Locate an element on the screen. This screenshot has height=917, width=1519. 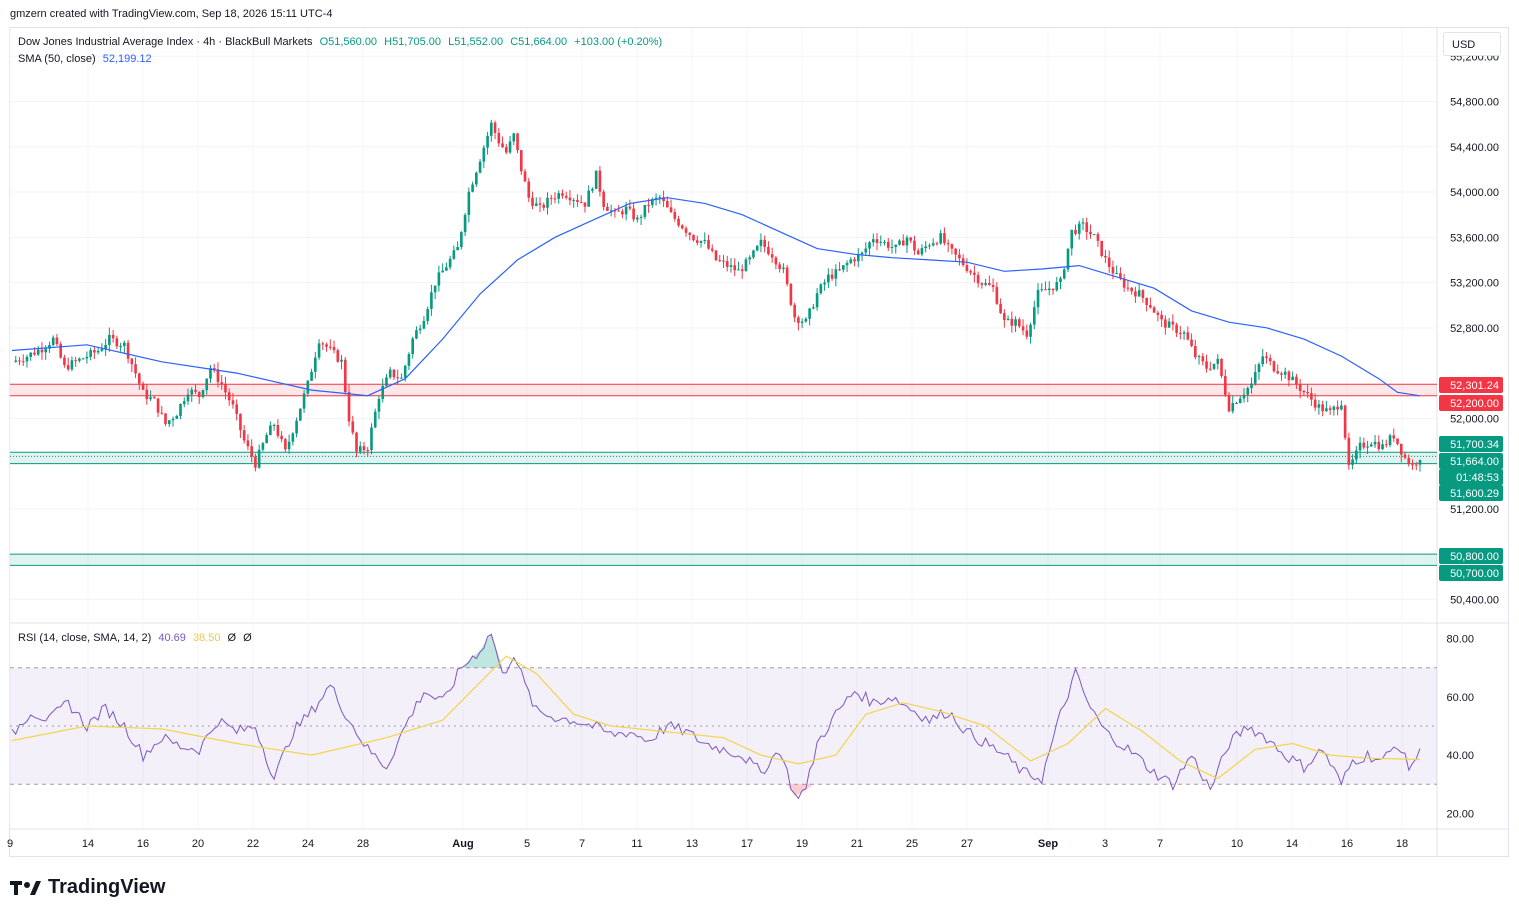
time-tick-label: 22 is located at coordinates (253, 844).